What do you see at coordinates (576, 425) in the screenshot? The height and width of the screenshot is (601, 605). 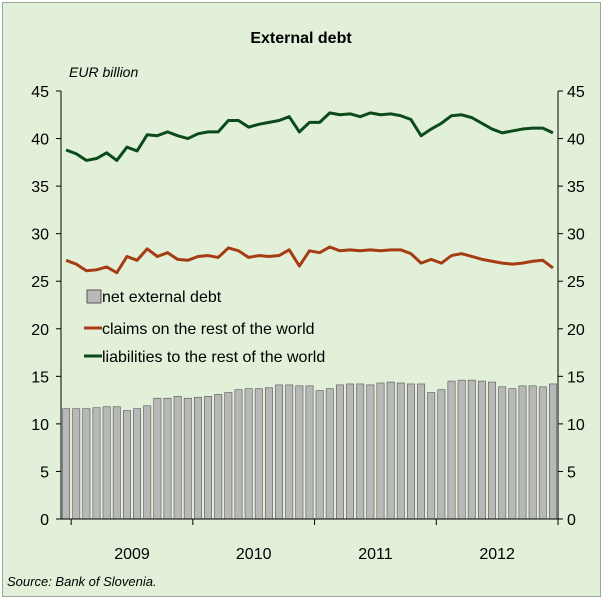 I see `right-y-tick-label: 10` at bounding box center [576, 425].